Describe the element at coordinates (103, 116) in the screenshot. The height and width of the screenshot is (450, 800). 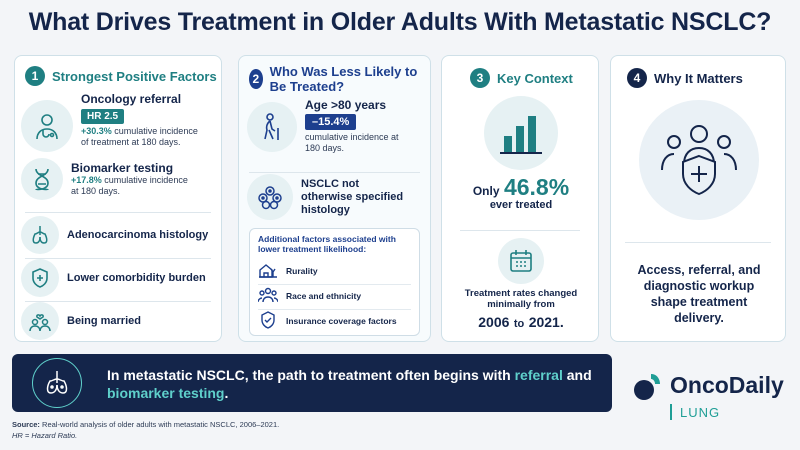
I see `referral-hr-badge: HR 2.5` at that location.